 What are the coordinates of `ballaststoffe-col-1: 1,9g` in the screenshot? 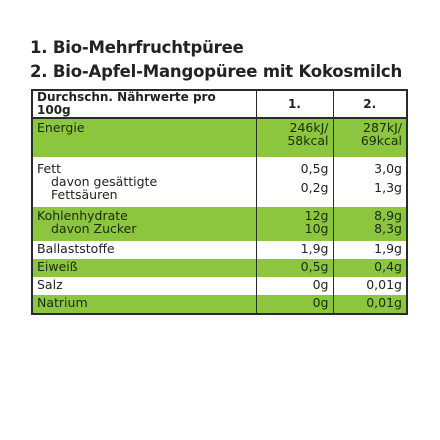 It's located at (294, 250).